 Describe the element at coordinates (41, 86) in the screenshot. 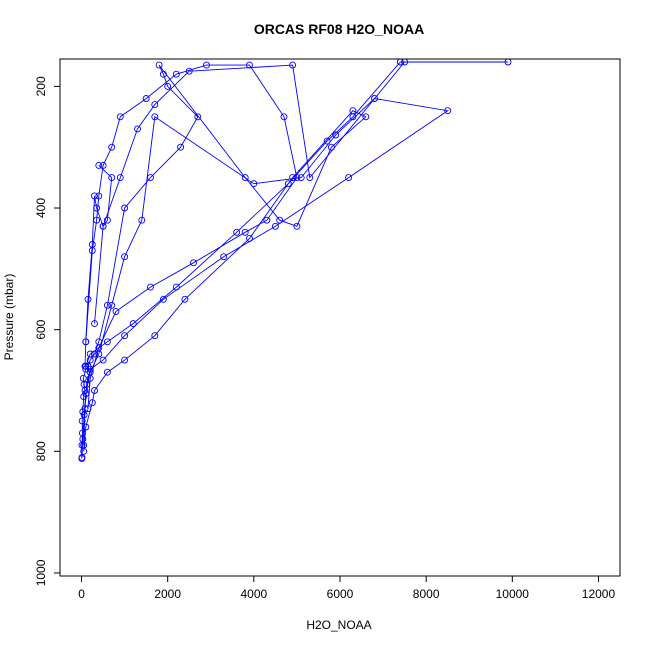

I see `y-tick-label: 200` at that location.